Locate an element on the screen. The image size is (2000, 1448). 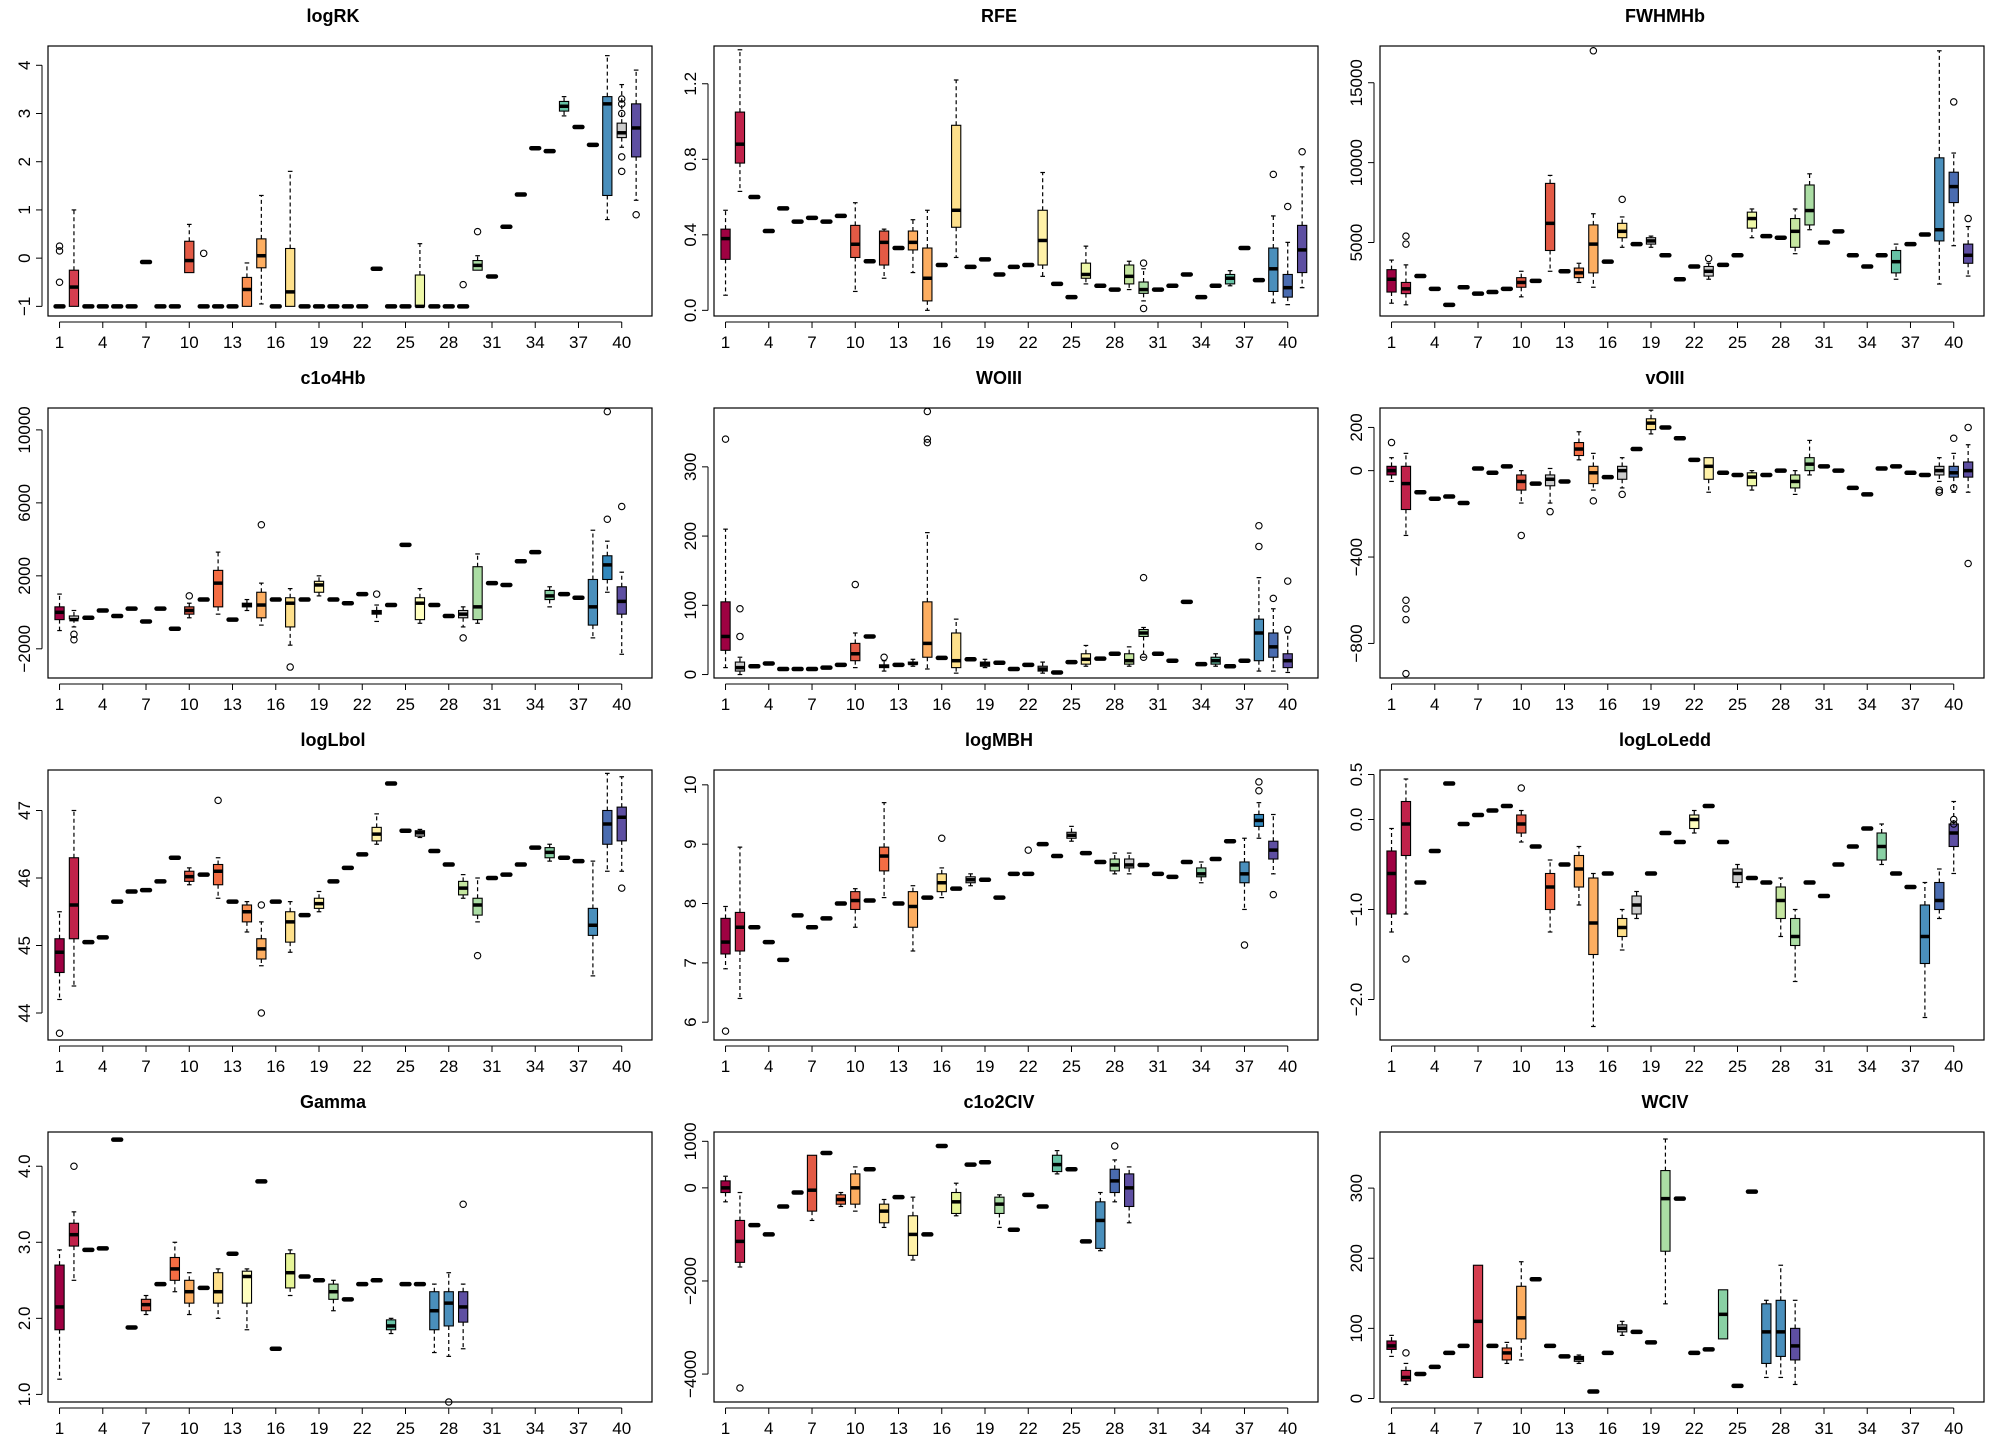
y-tick-label: 44 is located at coordinates (24, 1013).